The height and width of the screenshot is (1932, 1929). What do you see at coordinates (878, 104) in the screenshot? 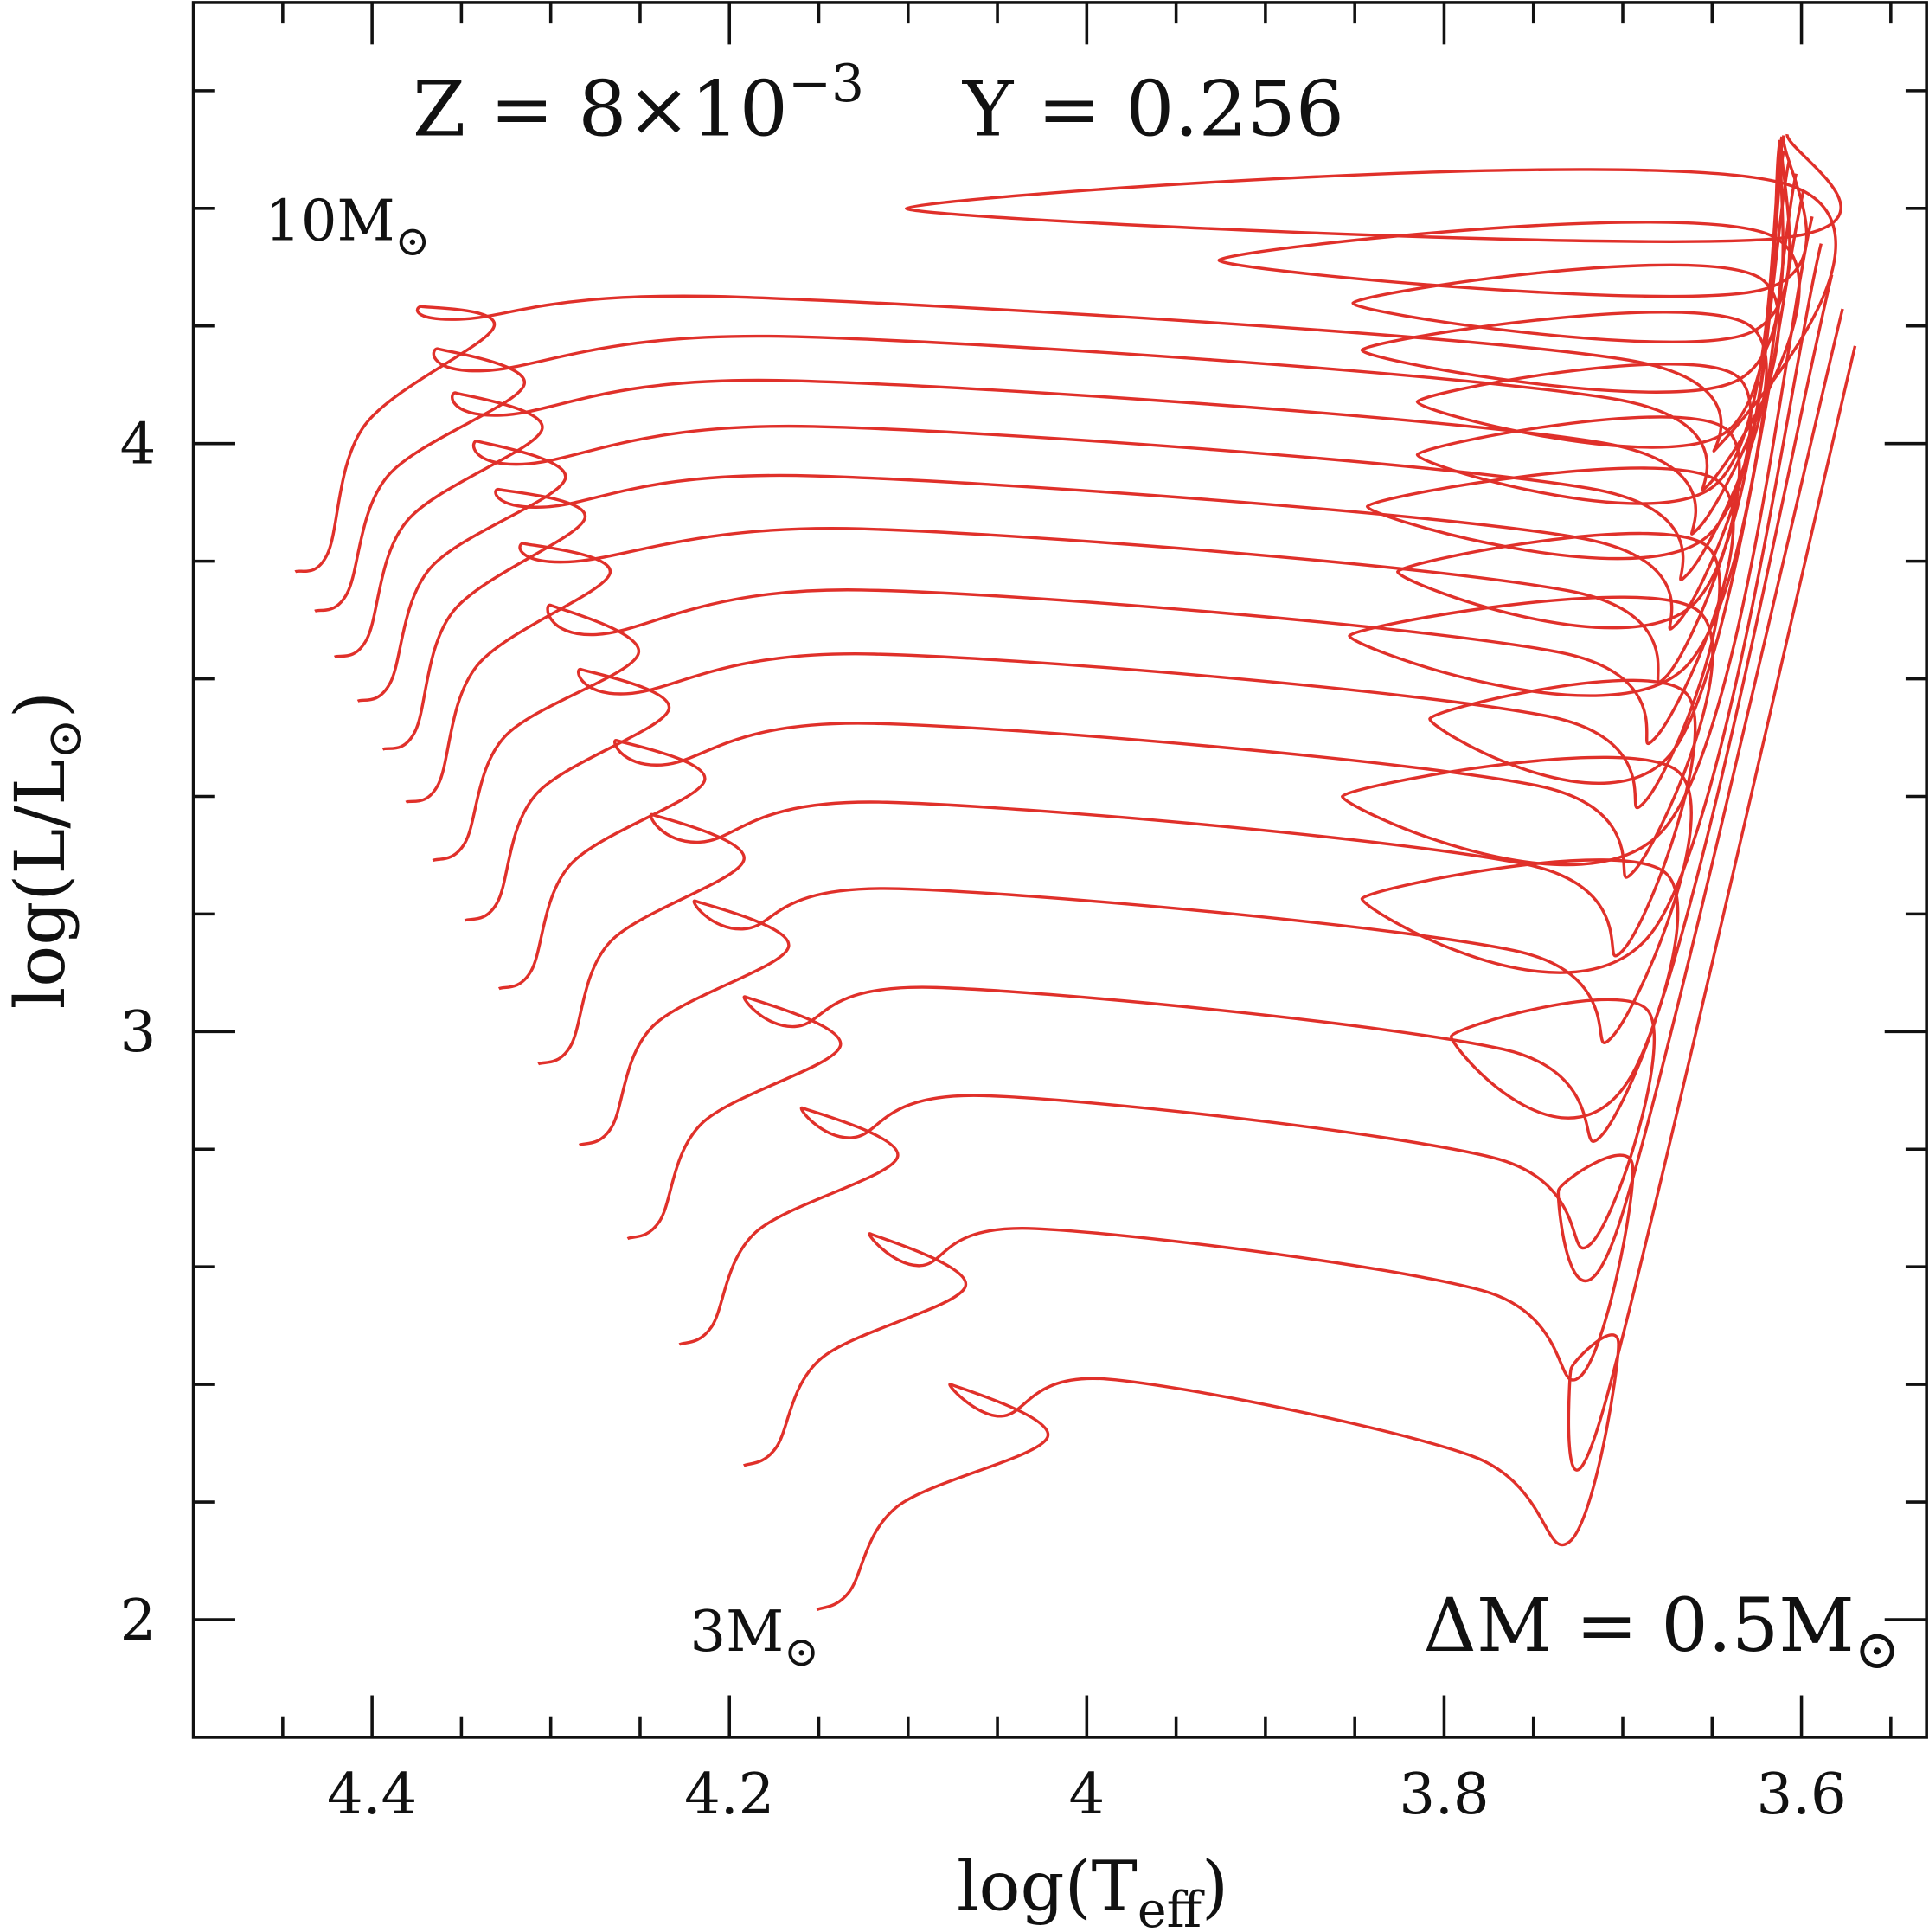
I see `chart-title: Z = 8×10−3 Y = 0.256` at bounding box center [878, 104].